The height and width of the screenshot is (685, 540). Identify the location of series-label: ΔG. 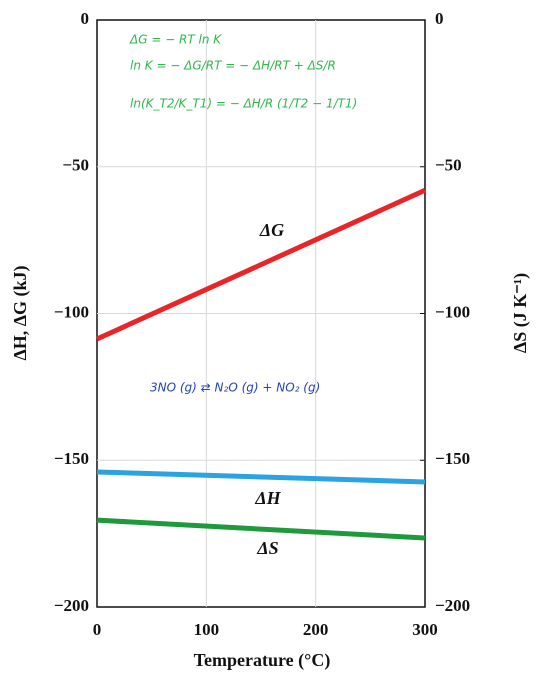
(271, 230).